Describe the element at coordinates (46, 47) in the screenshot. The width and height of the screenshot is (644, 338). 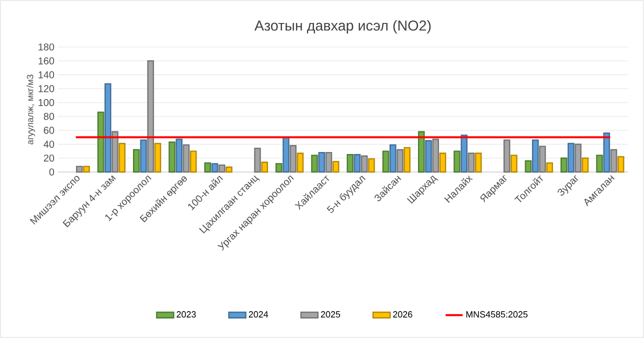
I see `y-tick-label: 180` at that location.